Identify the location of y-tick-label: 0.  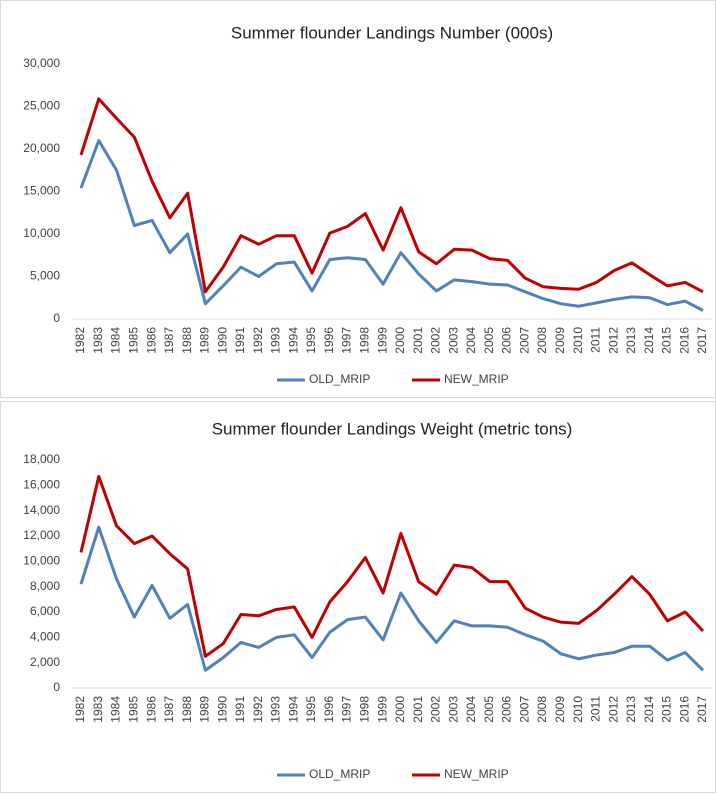
(56, 318).